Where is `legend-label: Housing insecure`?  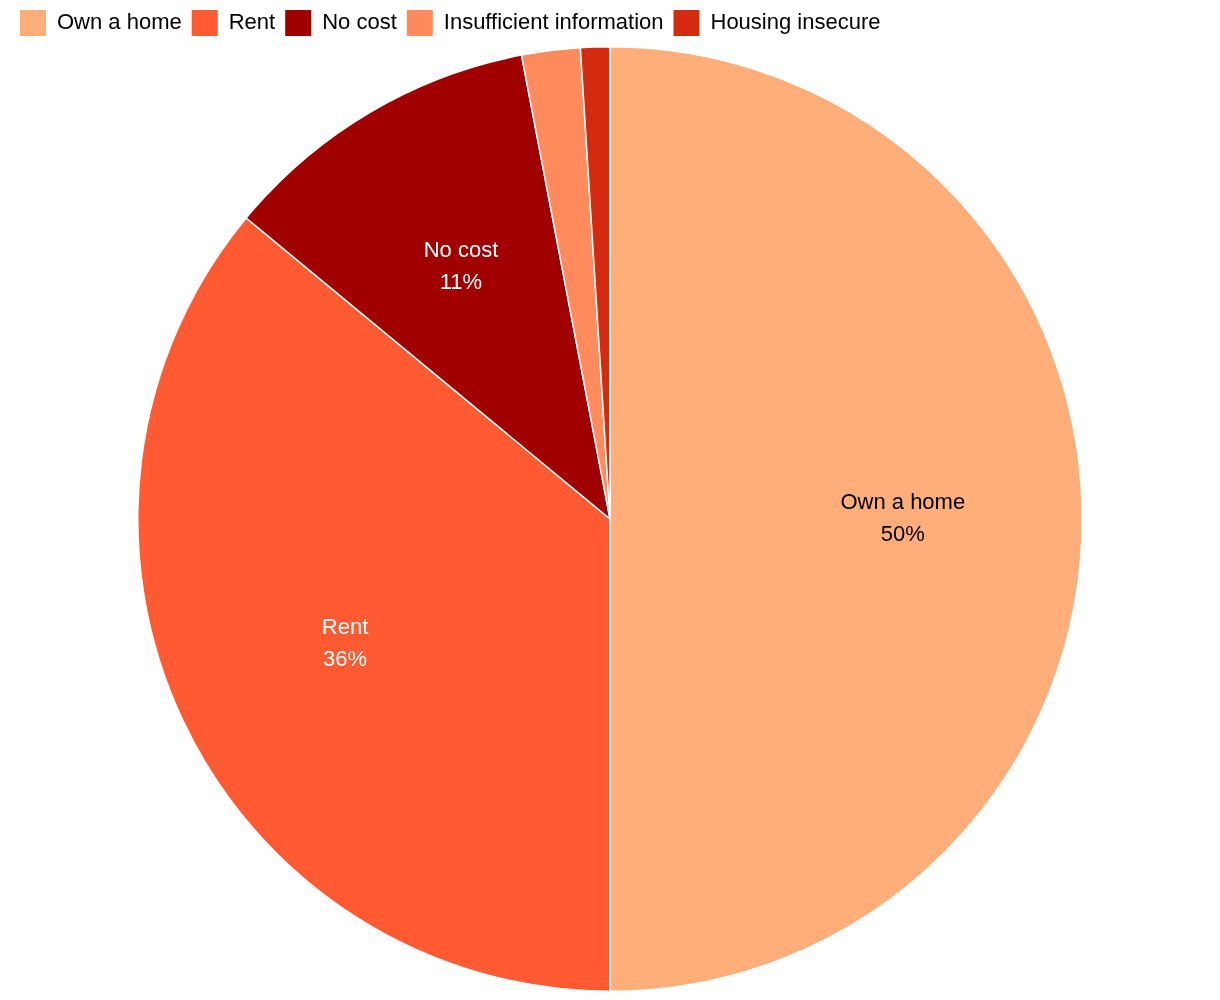
legend-label: Housing insecure is located at coordinates (795, 22).